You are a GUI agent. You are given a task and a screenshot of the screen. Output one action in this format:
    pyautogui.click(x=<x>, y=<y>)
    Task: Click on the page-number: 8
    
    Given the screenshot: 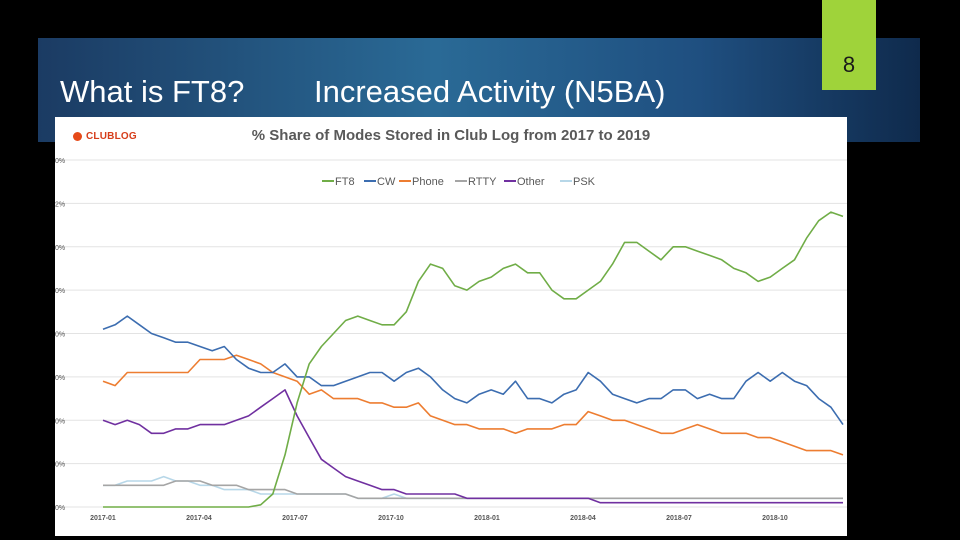 What is the action you would take?
    pyautogui.click(x=849, y=64)
    